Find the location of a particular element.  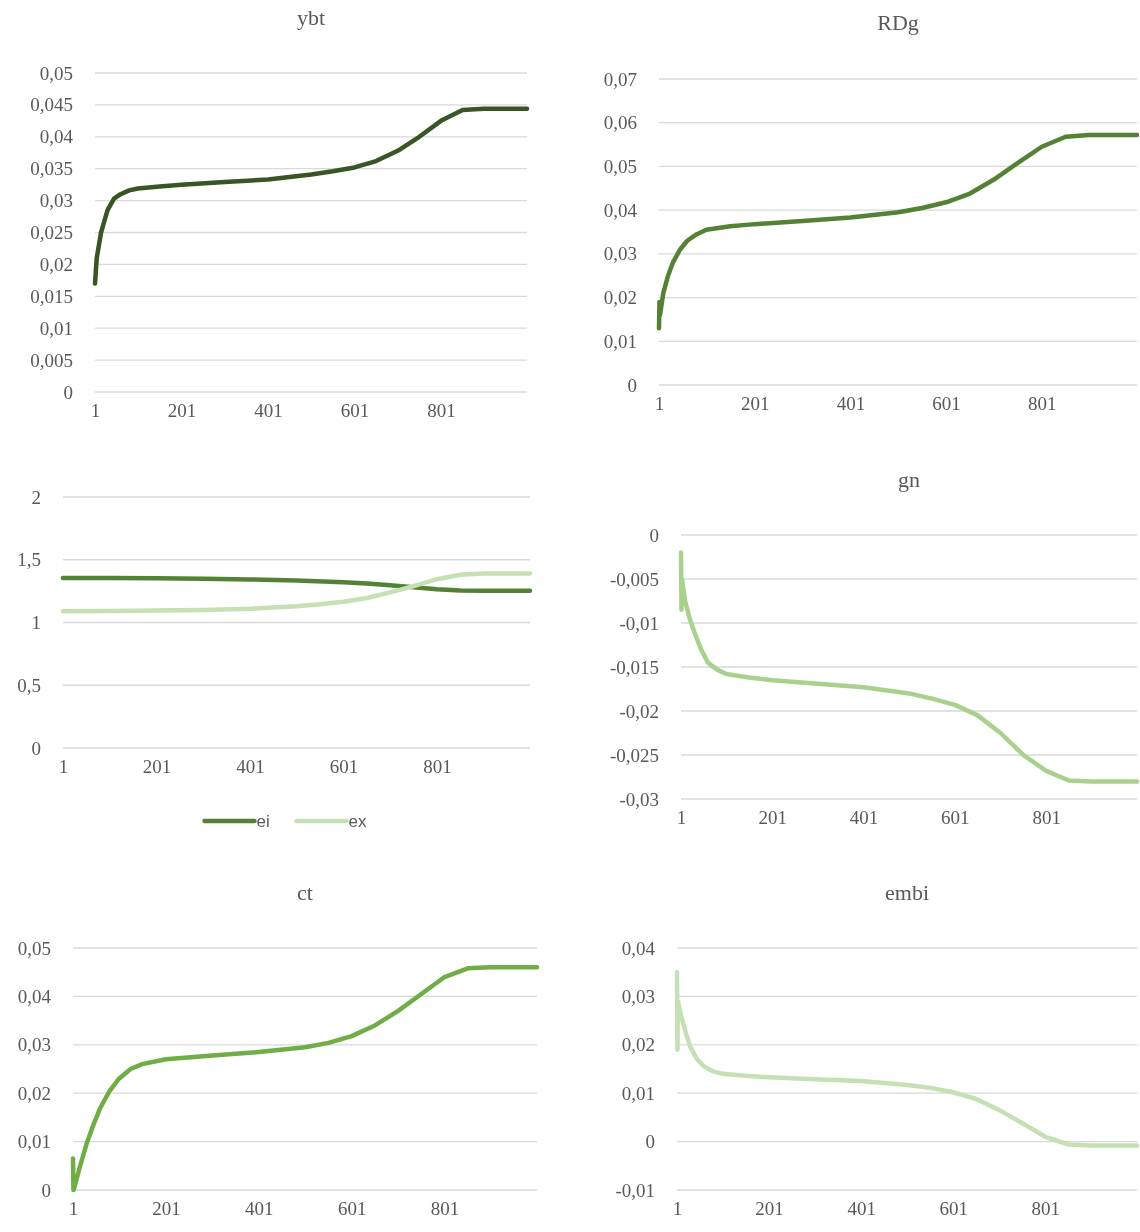

y-tick-label: 0,015 is located at coordinates (51, 296).